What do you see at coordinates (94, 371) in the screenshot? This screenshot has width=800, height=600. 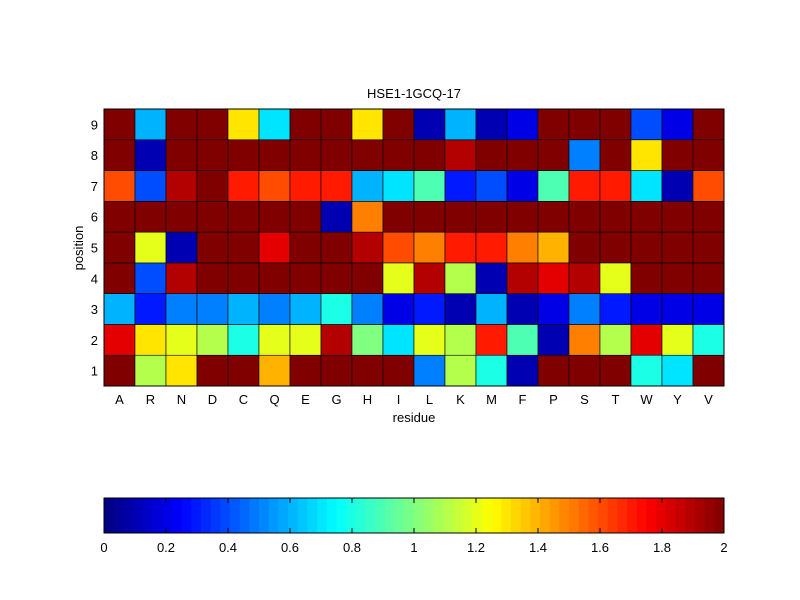 I see `y-tick-label: 1` at bounding box center [94, 371].